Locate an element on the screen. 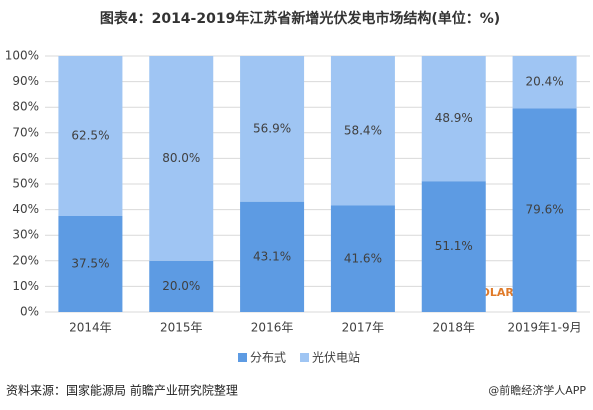 This screenshot has width=593, height=410. credit: @前瞻经济学人APP is located at coordinates (537, 390).